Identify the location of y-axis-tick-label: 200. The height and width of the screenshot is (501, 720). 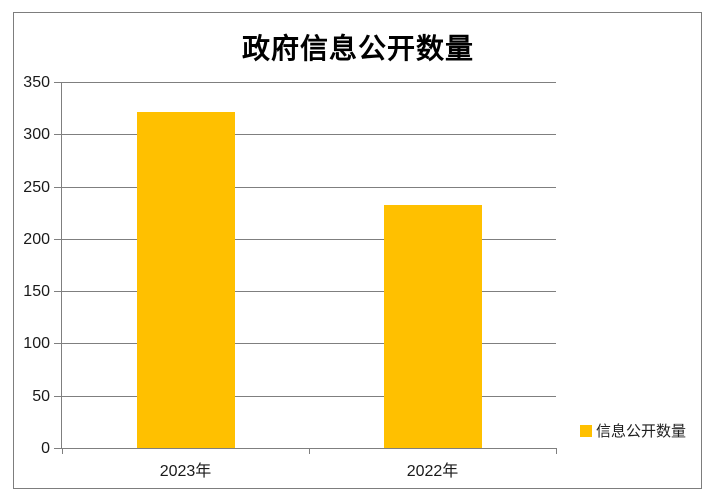
(36, 239).